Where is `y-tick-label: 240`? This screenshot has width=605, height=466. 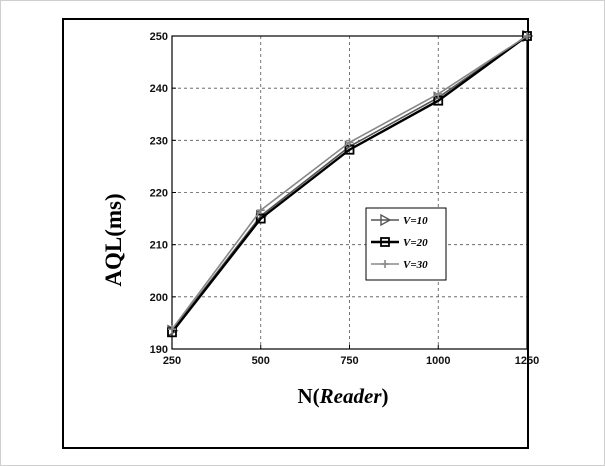
y-tick-label: 240 is located at coordinates (159, 89).